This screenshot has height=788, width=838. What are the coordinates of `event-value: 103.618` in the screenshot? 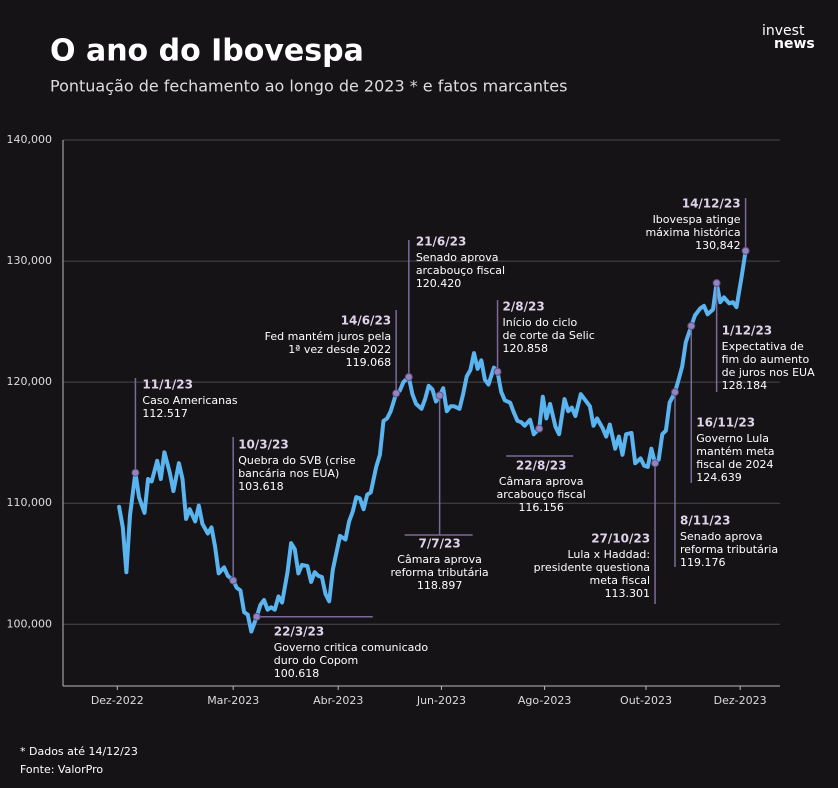 It's located at (260, 486).